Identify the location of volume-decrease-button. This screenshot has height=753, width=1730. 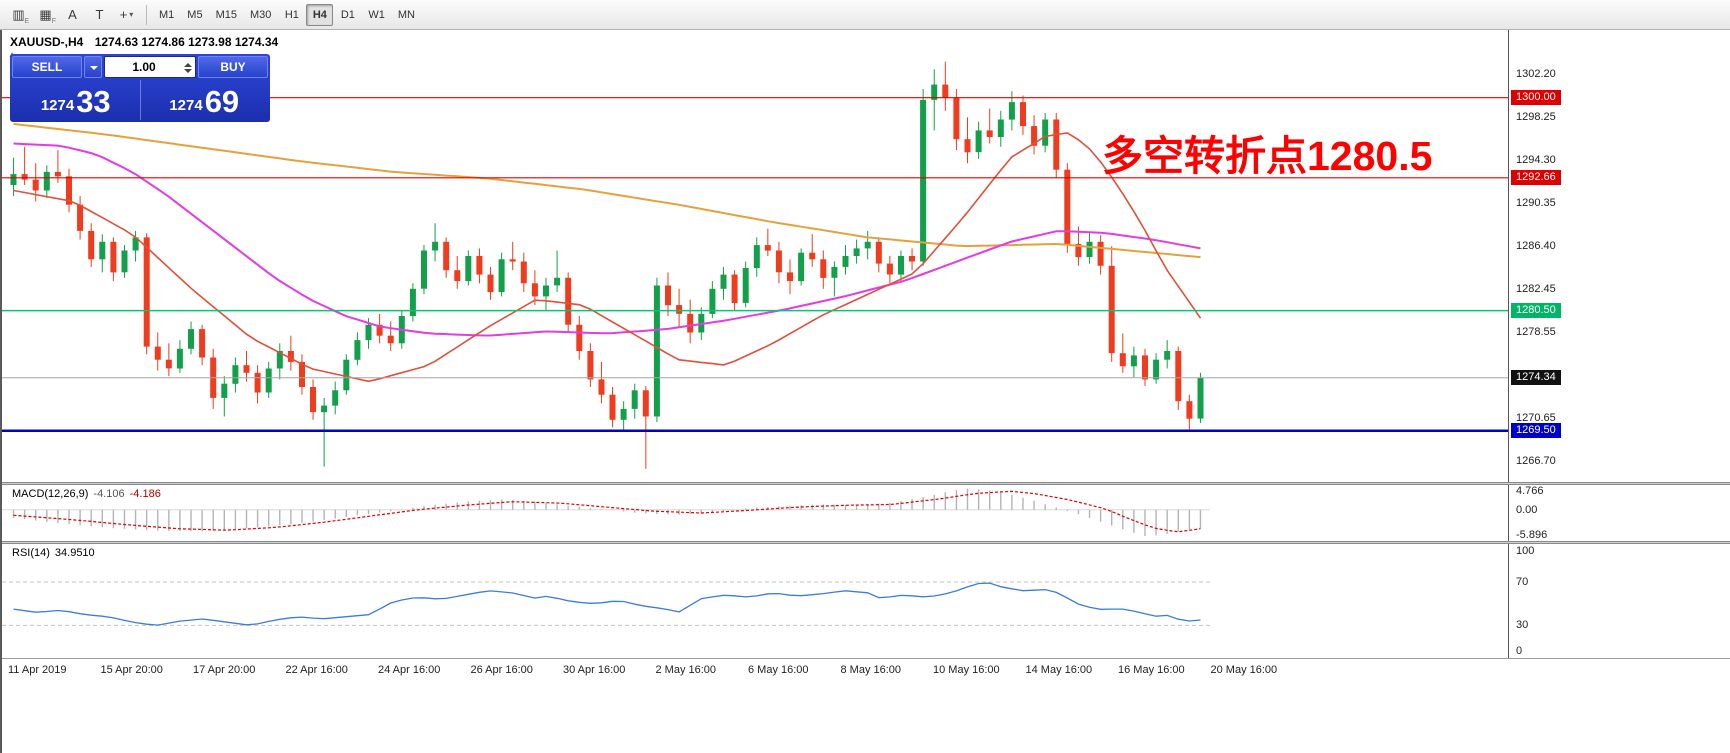
(187, 73).